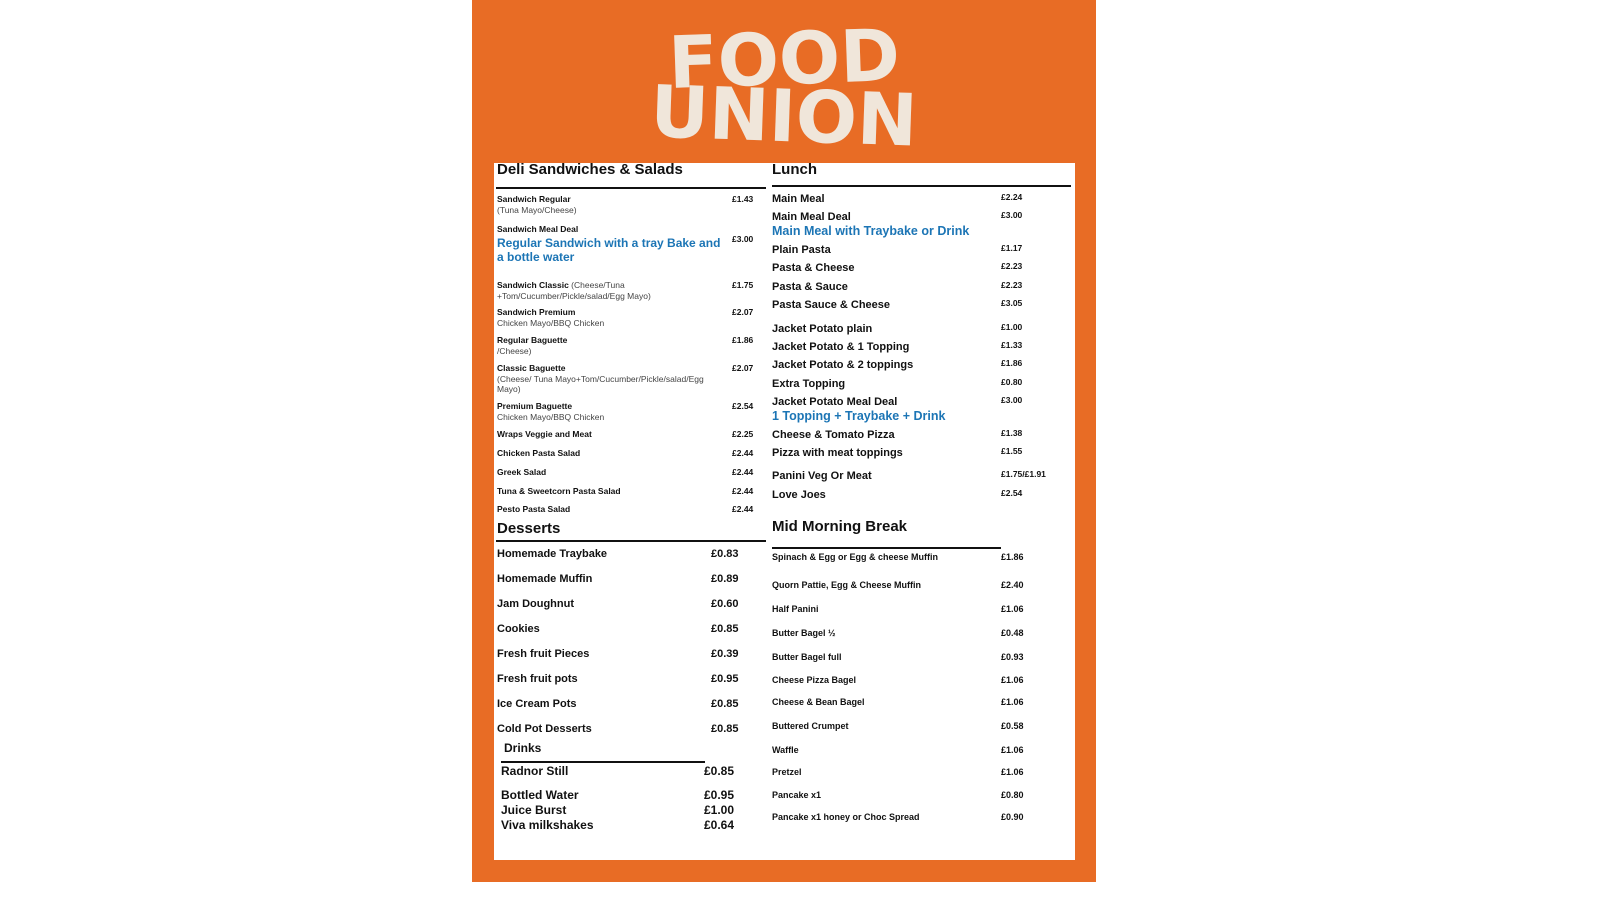 This screenshot has height=900, width=1600. Describe the element at coordinates (743, 285) in the screenshot. I see `item-price: £1.75` at that location.